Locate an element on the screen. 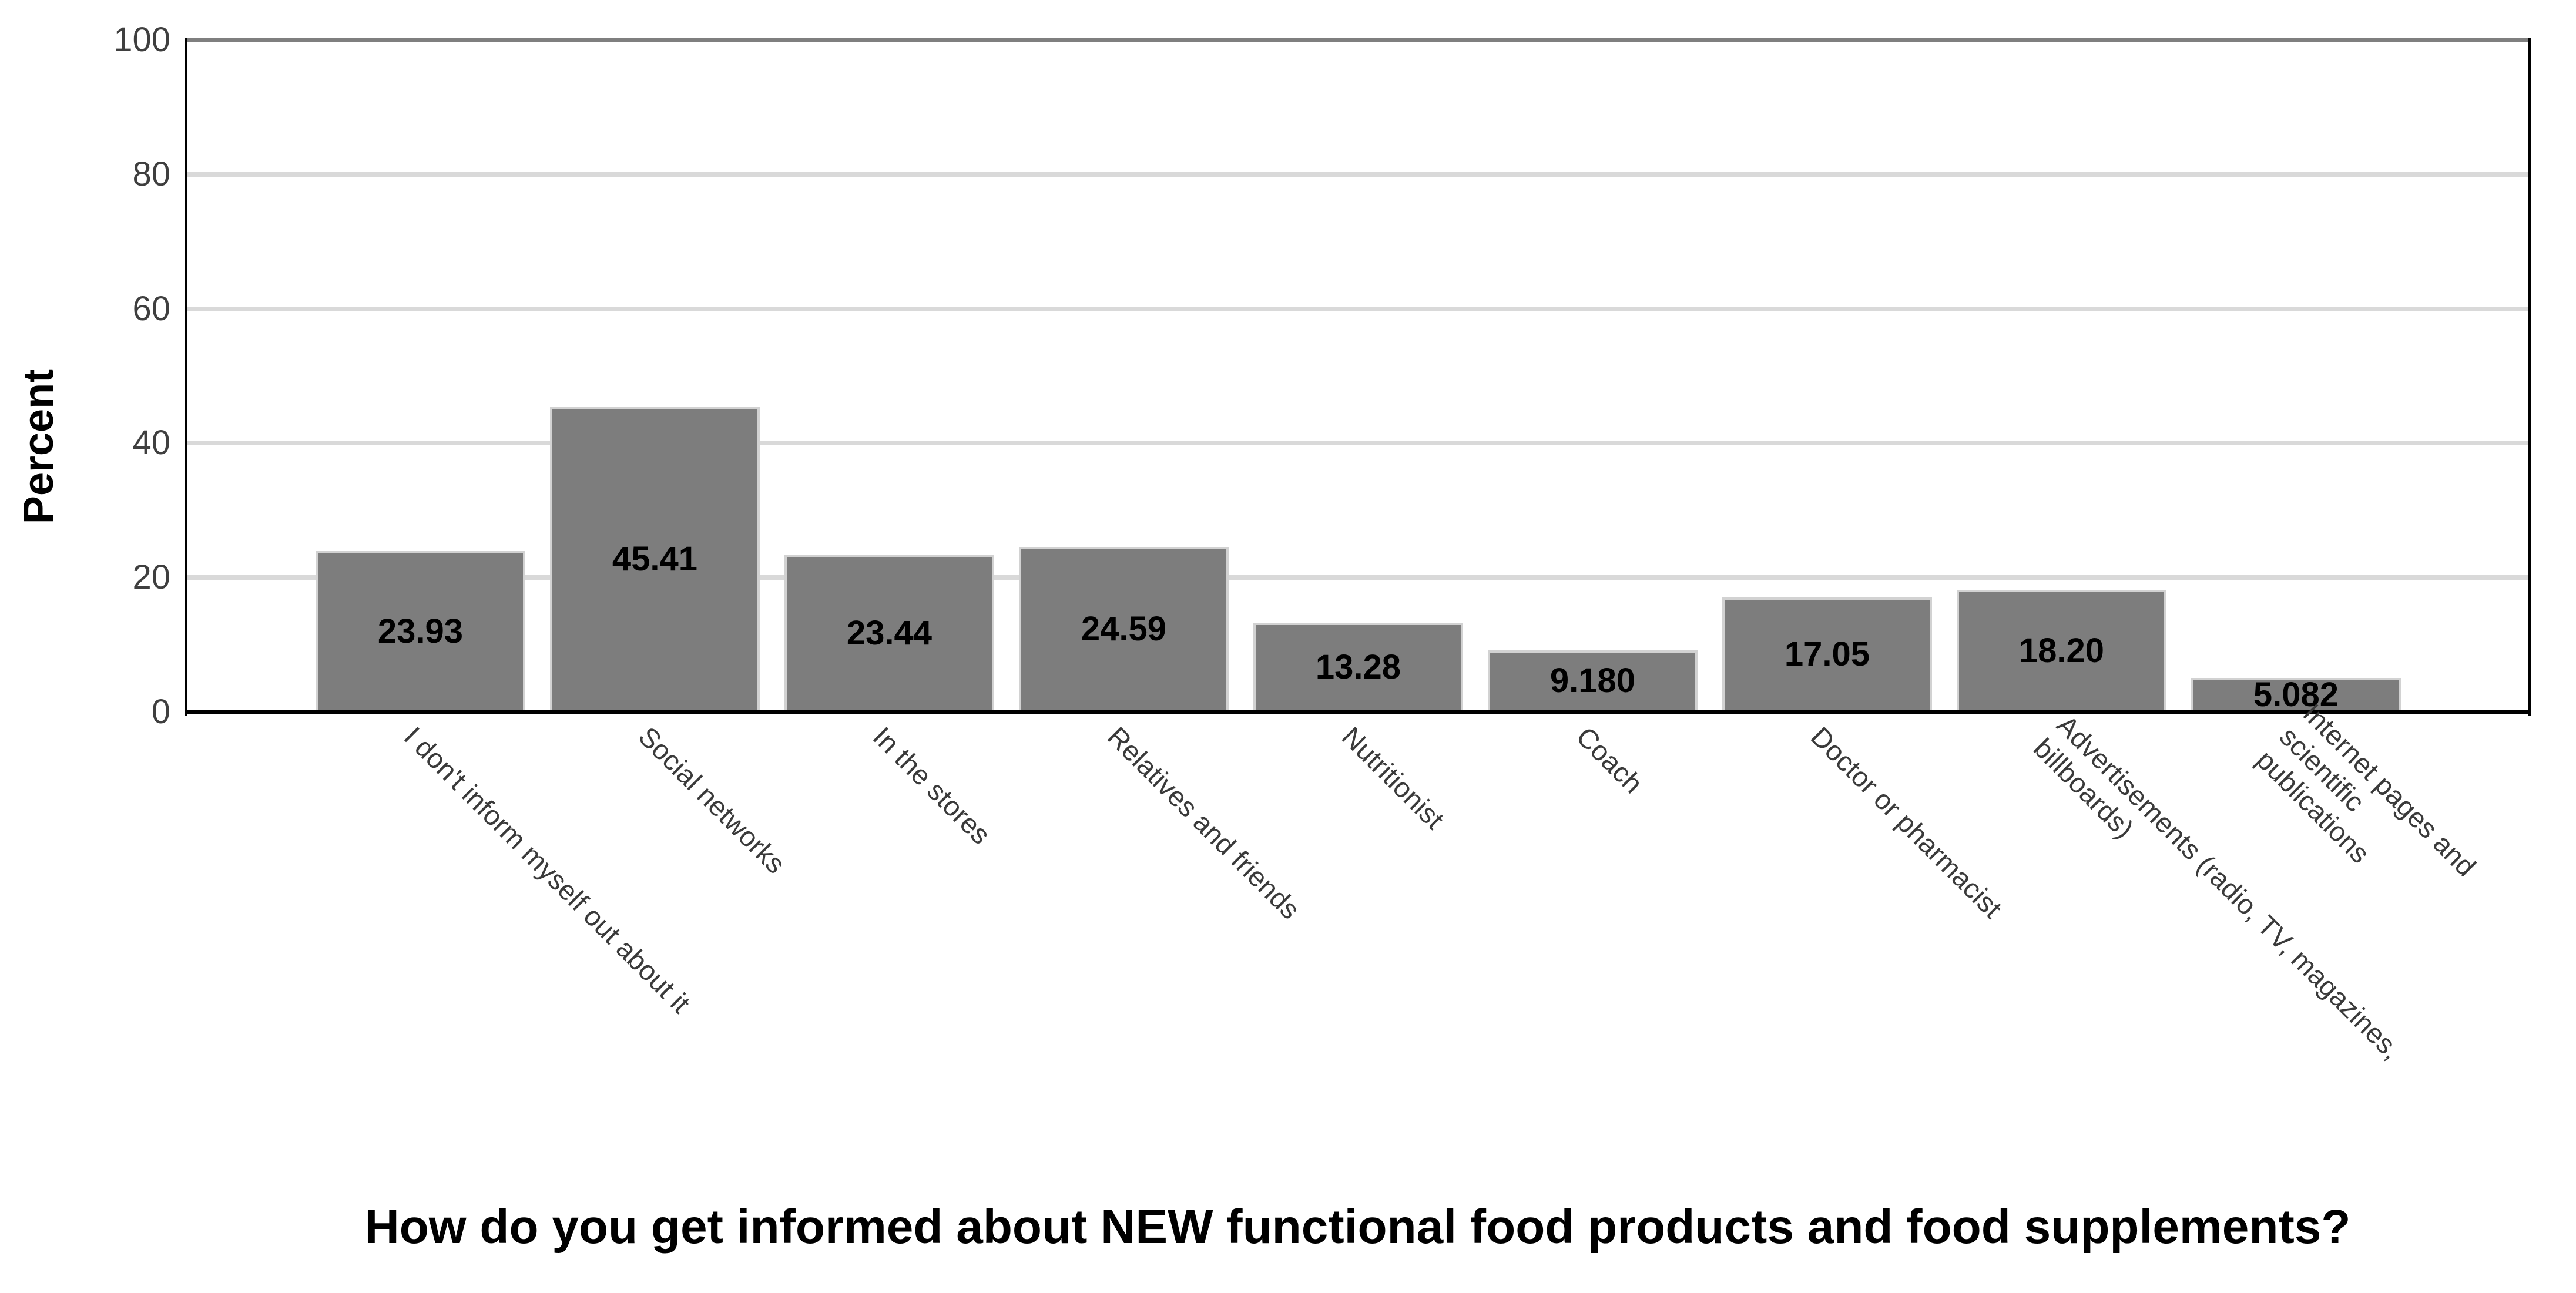 This screenshot has height=1293, width=2576. y-tick-label: 100 is located at coordinates (141, 40).